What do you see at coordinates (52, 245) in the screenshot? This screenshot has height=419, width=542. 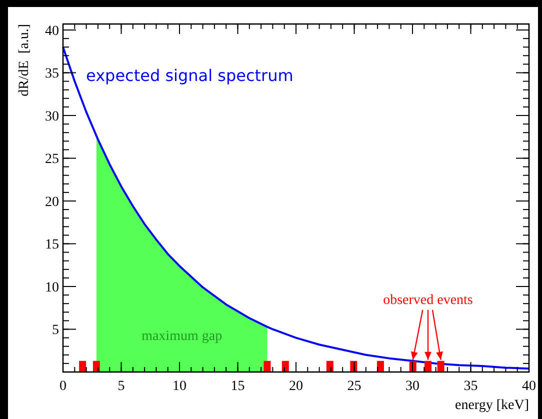 I see `y-tick-label: 15` at bounding box center [52, 245].